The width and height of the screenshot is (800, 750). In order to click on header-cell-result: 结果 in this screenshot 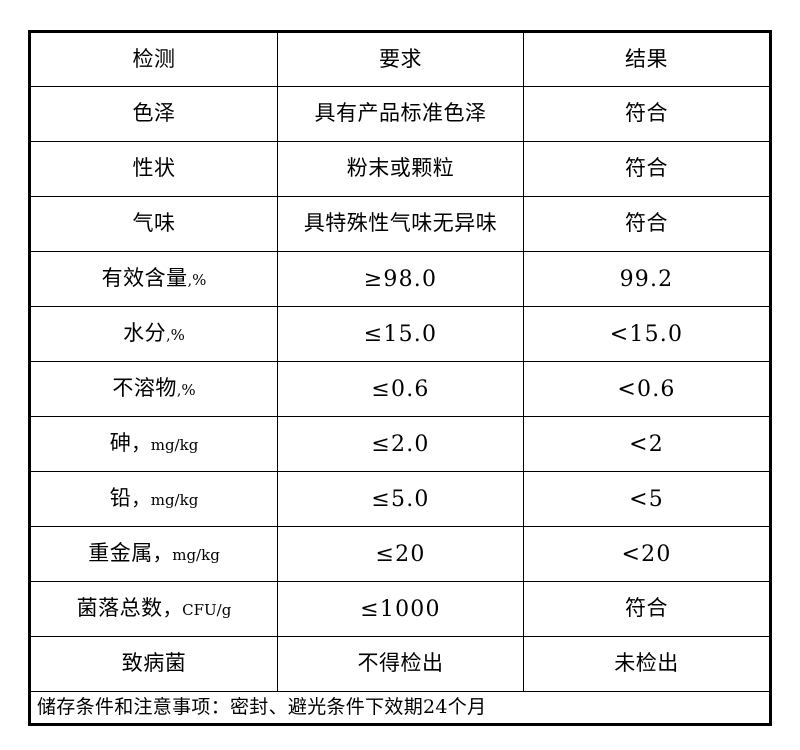, I will do `click(647, 59)`.